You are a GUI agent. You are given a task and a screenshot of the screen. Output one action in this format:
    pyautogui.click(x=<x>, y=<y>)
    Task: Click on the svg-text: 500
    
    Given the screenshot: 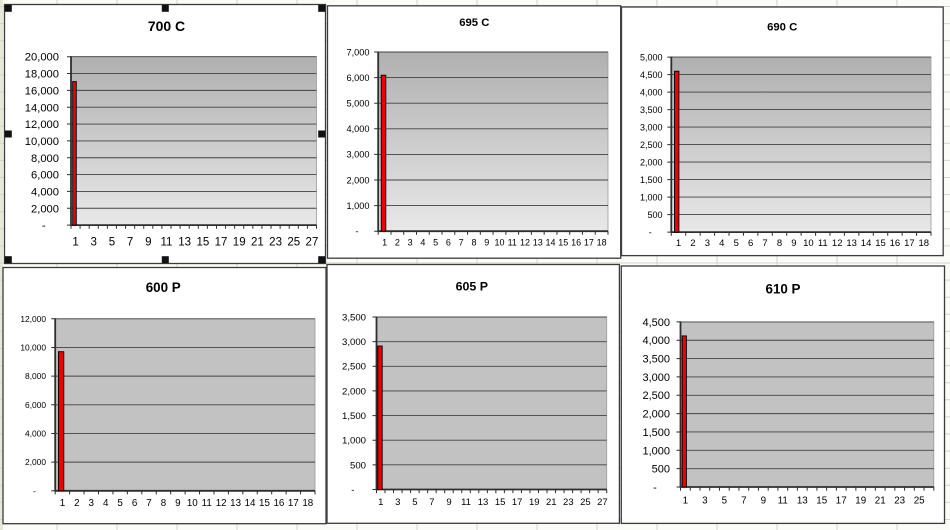 What is the action you would take?
    pyautogui.click(x=661, y=470)
    